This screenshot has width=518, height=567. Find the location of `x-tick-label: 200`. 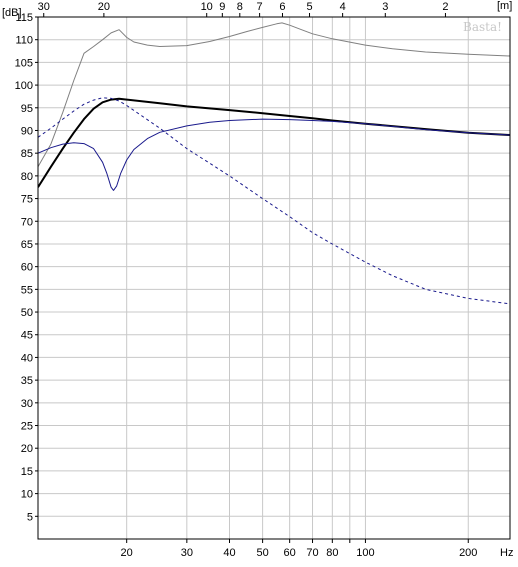

x-tick-label: 200 is located at coordinates (468, 553).